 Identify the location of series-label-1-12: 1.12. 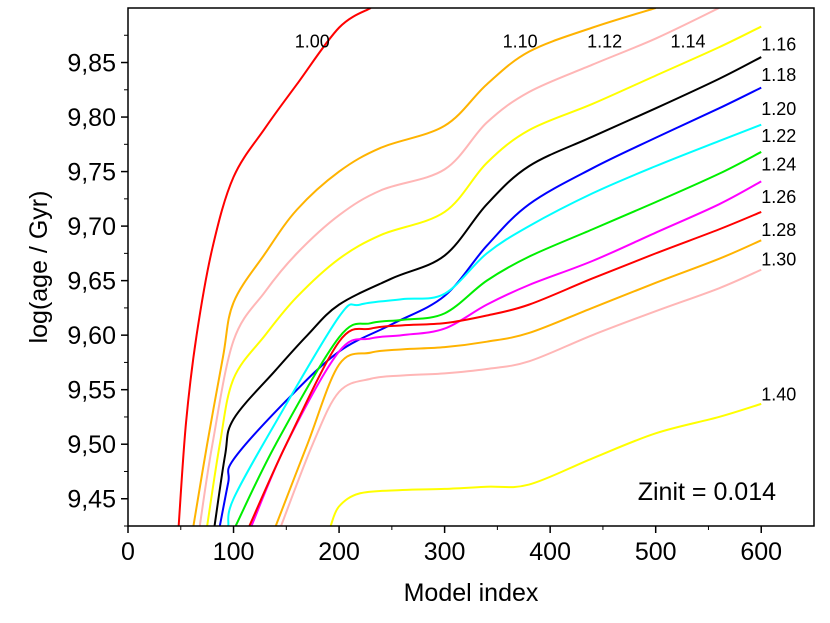
(604, 41).